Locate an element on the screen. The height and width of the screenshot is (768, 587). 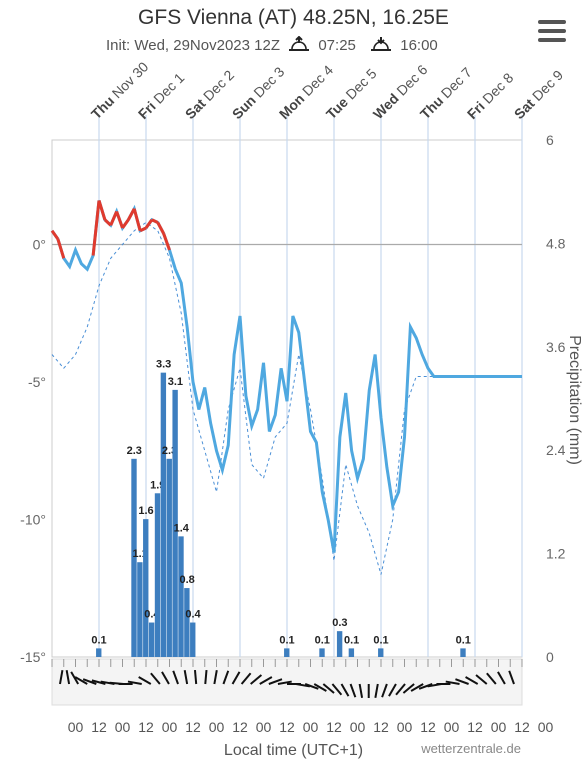
day-label-date: Dec 5 is located at coordinates (360, 85).